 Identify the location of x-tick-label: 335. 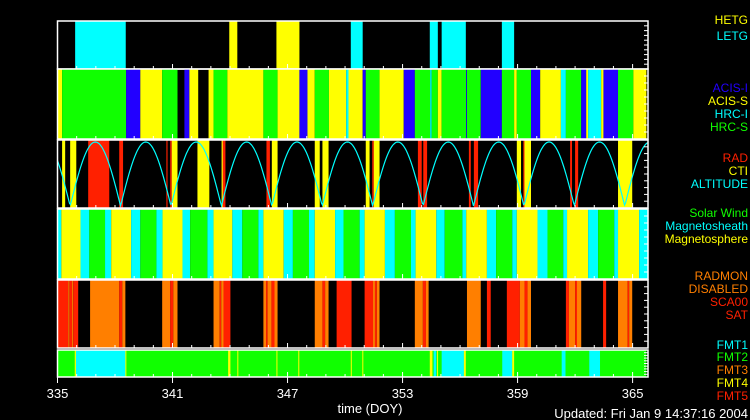
(58, 393).